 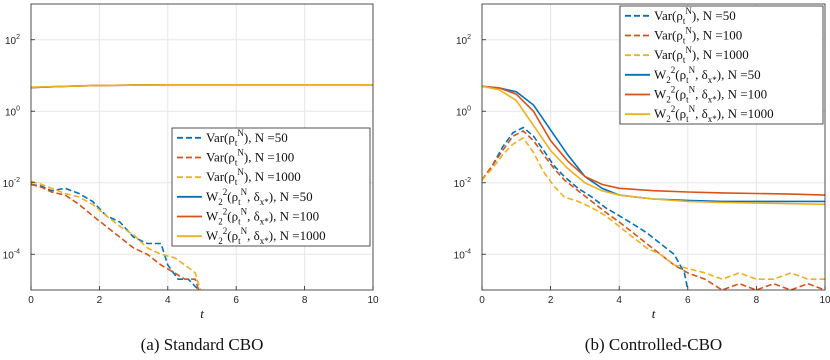 I want to click on chart-caption: (a) Standard CBO, so click(x=202, y=344).